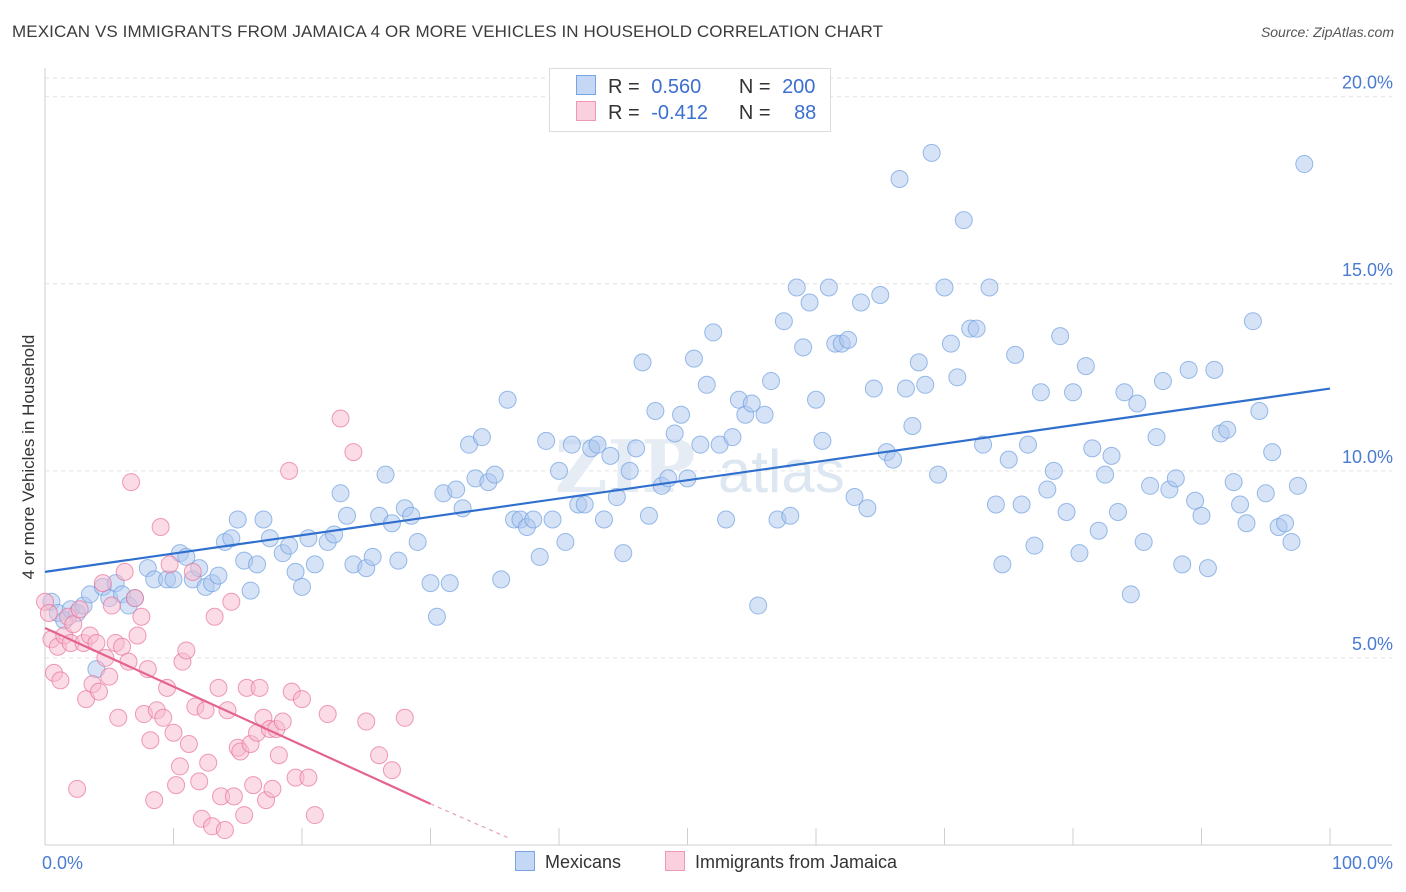 The image size is (1406, 892). Describe the element at coordinates (799, 87) in the screenshot. I see `legend-n-value: 200` at that location.